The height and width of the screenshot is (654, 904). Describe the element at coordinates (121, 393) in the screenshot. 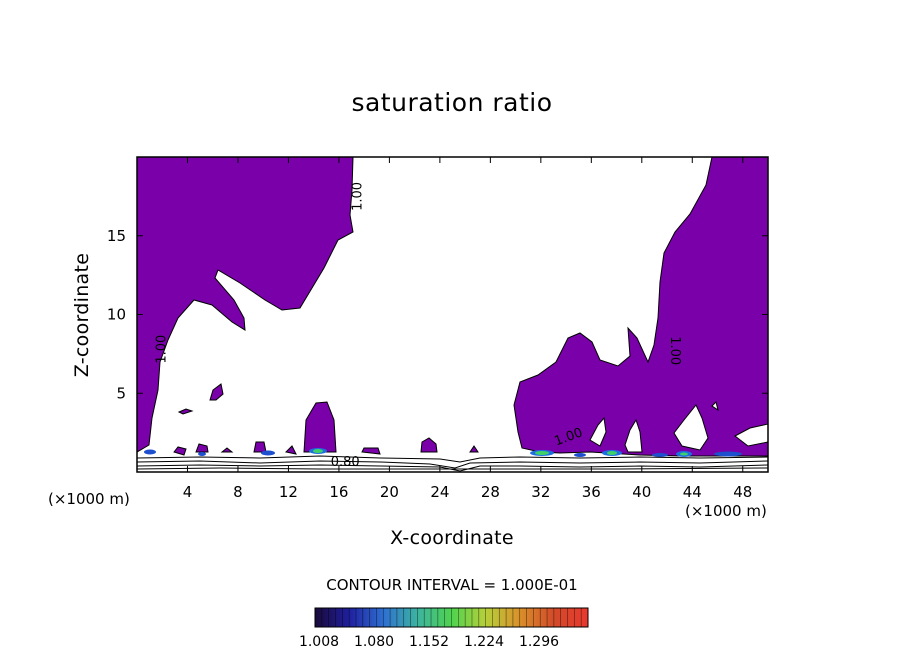

I see `y-tick-label-0: 5` at that location.